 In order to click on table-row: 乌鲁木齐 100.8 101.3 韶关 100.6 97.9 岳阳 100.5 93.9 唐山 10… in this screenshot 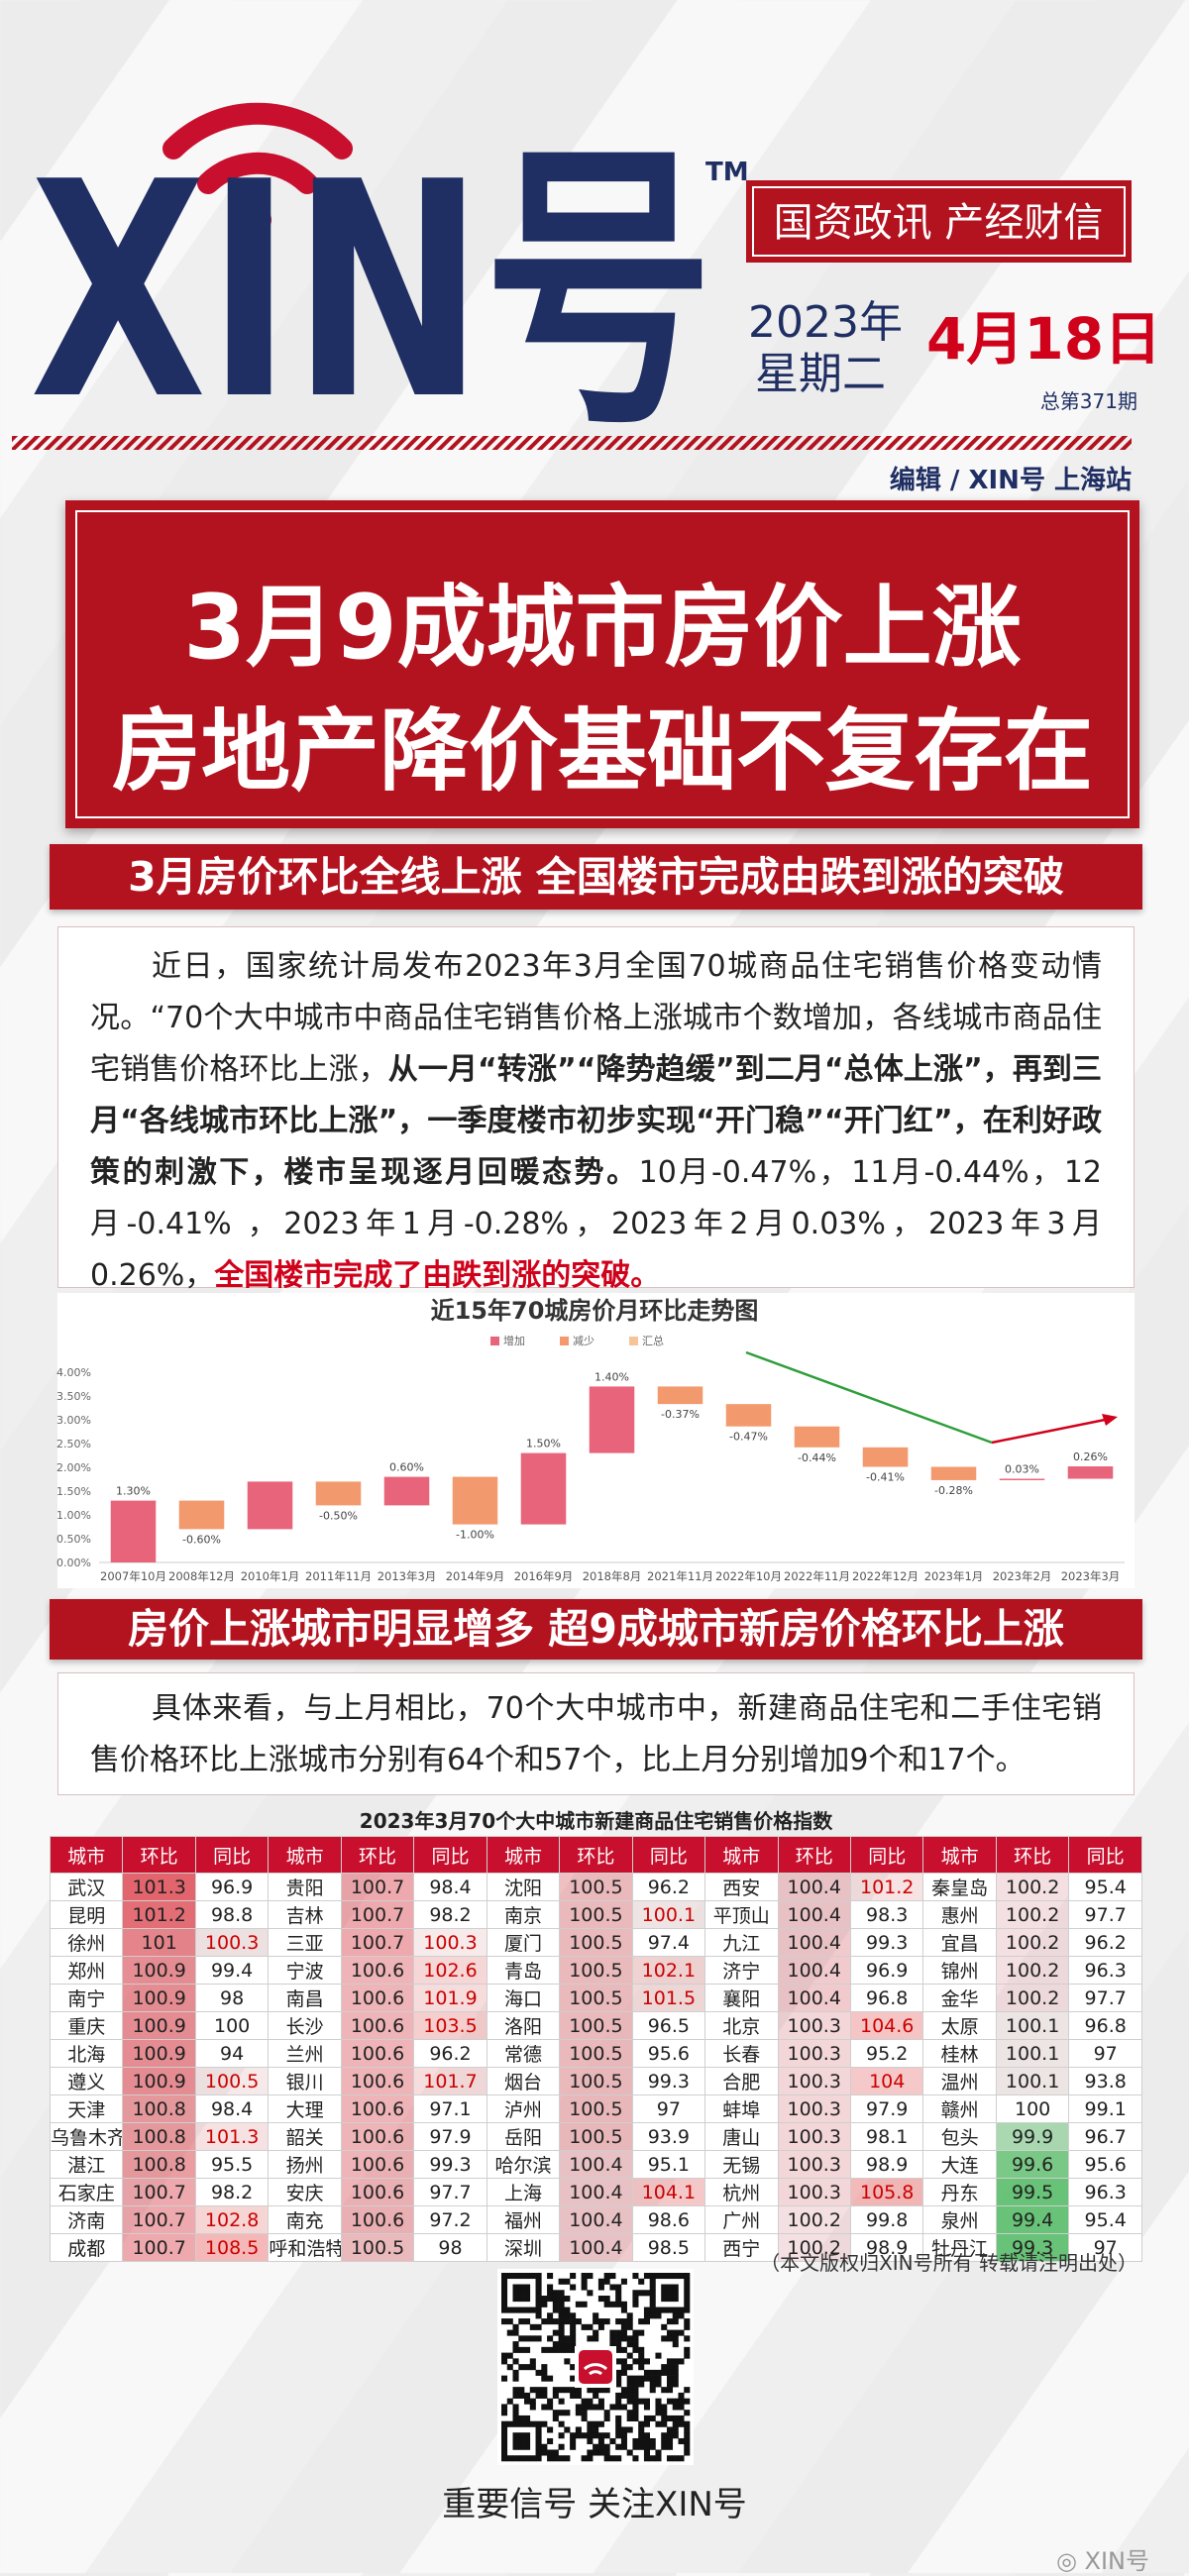, I will do `click(595, 2136)`.